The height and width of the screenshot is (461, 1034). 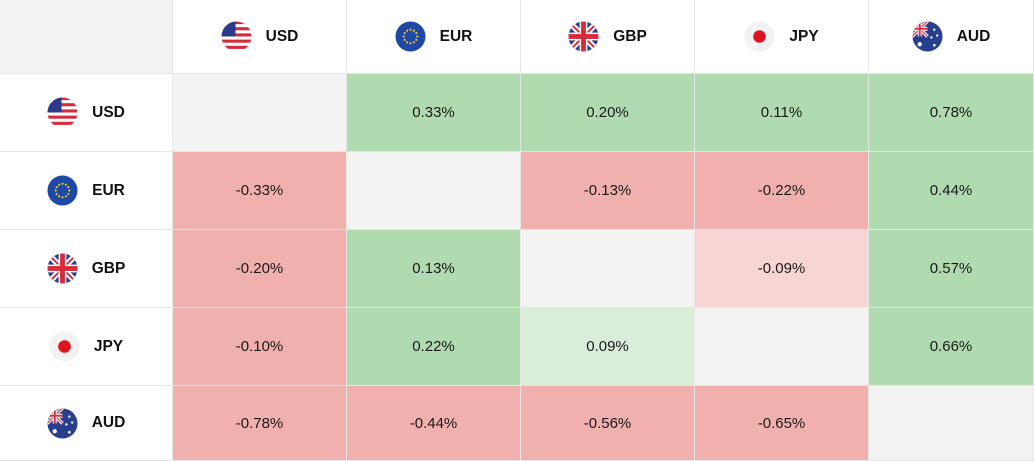 I want to click on row-header-aud: AUD, so click(x=86, y=423).